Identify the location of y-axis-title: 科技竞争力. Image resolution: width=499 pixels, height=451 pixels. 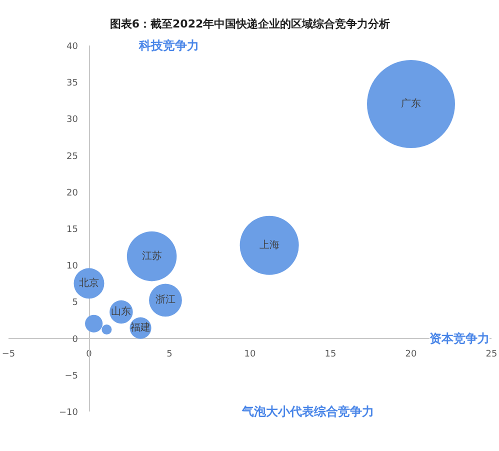
(168, 45).